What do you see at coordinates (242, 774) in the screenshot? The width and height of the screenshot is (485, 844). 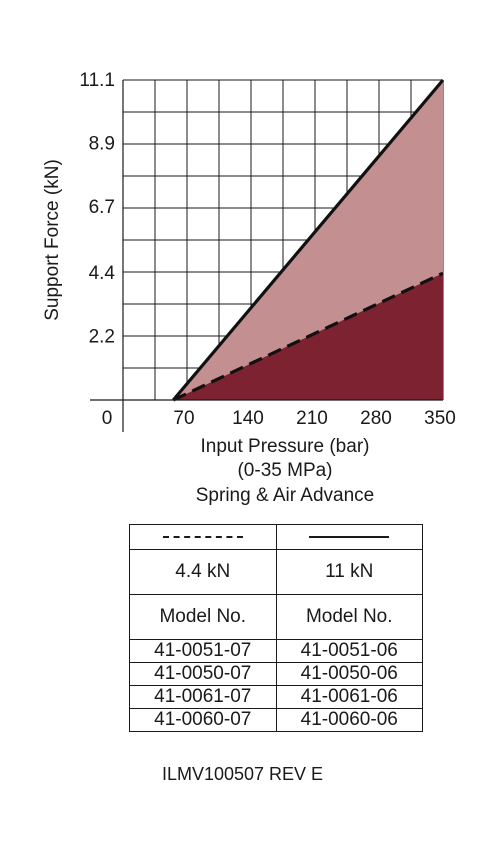 I see `document-id: ILMV100507 REV E` at bounding box center [242, 774].